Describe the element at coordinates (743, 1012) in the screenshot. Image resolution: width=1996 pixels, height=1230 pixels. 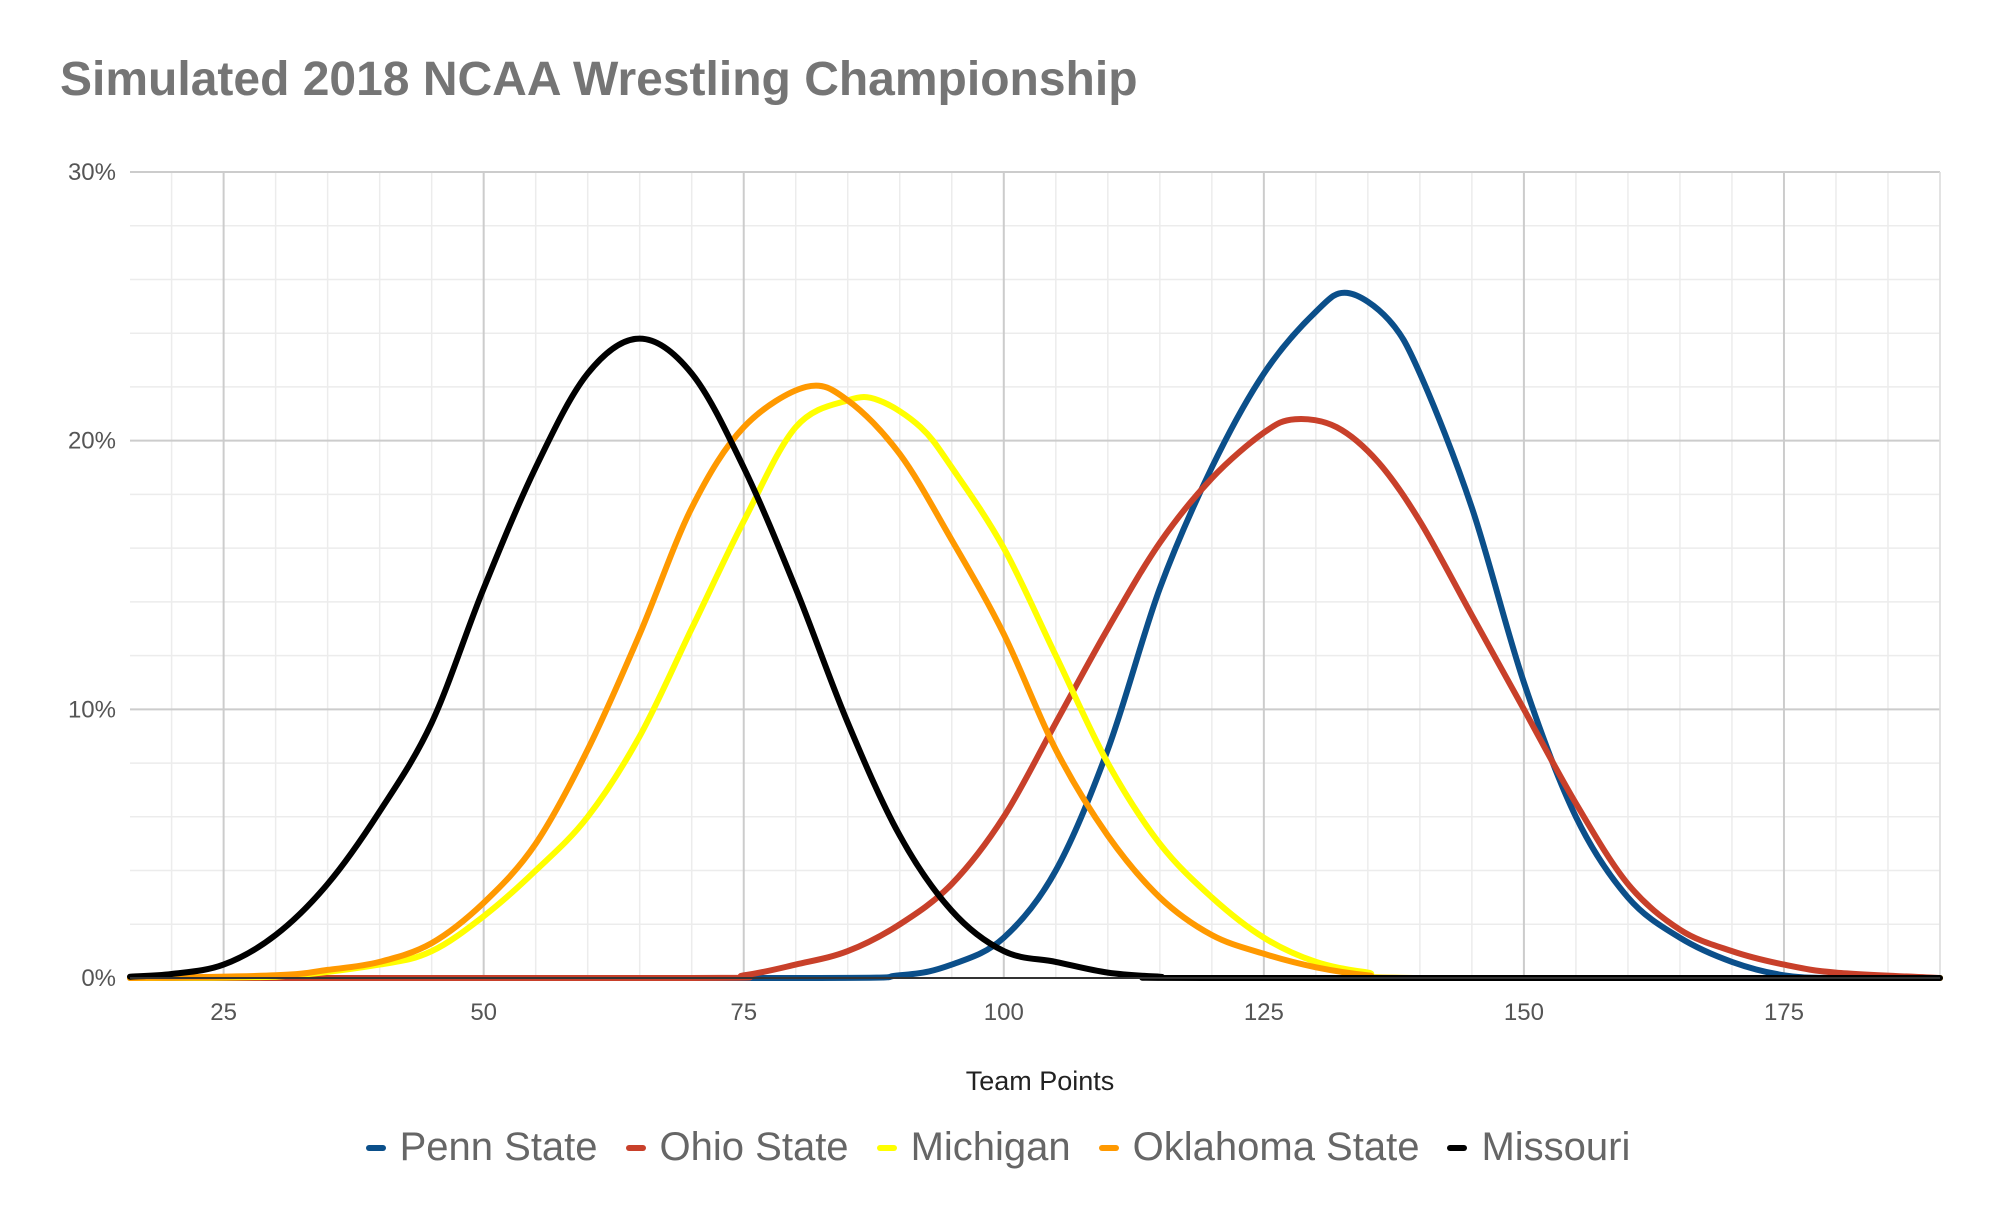
I see `x-tick-label: 75` at that location.